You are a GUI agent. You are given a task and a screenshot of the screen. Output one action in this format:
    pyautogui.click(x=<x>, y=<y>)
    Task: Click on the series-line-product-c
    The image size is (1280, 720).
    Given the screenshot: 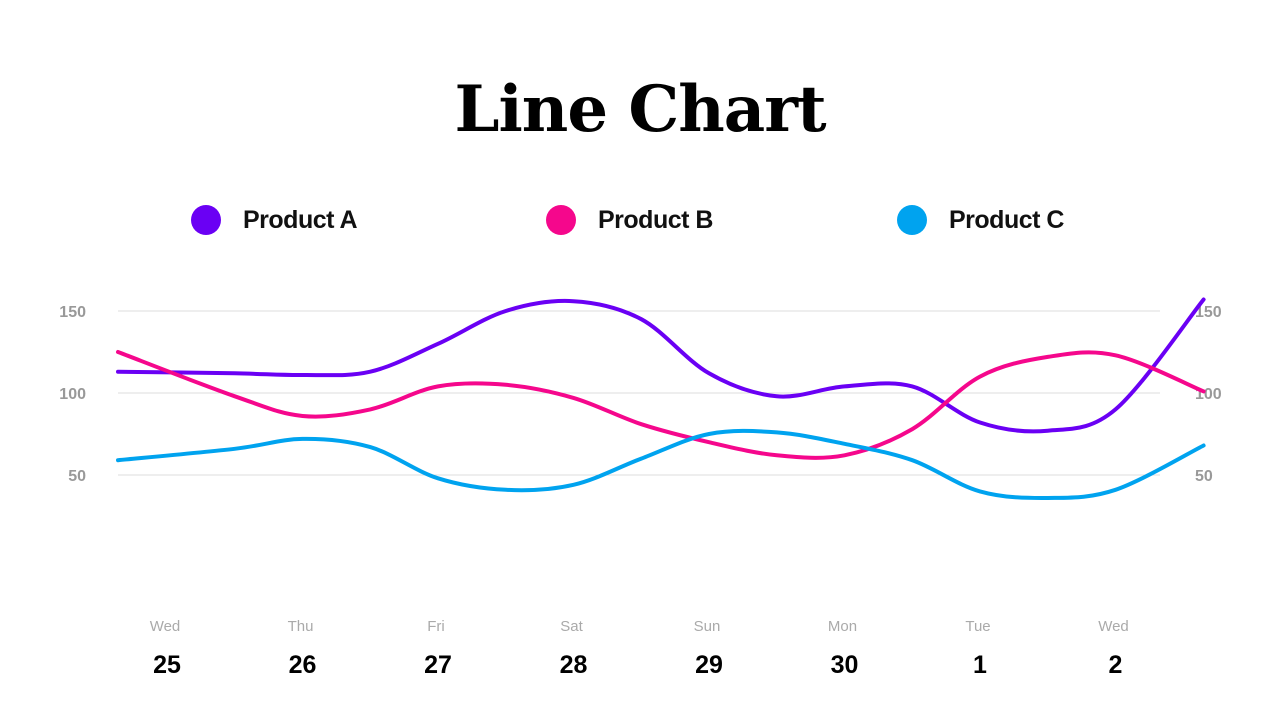 What is the action you would take?
    pyautogui.click(x=661, y=464)
    